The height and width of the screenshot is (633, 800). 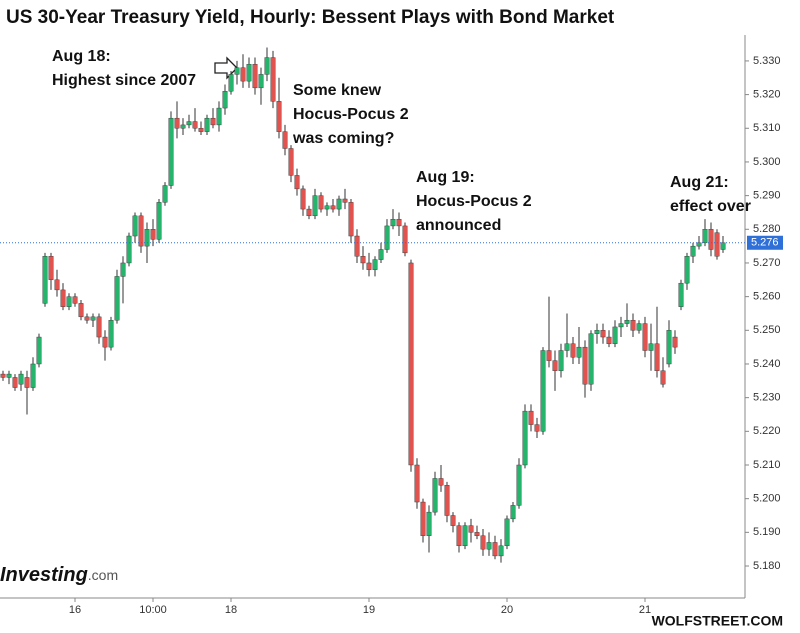 I want to click on last-value-box, so click(x=765, y=242).